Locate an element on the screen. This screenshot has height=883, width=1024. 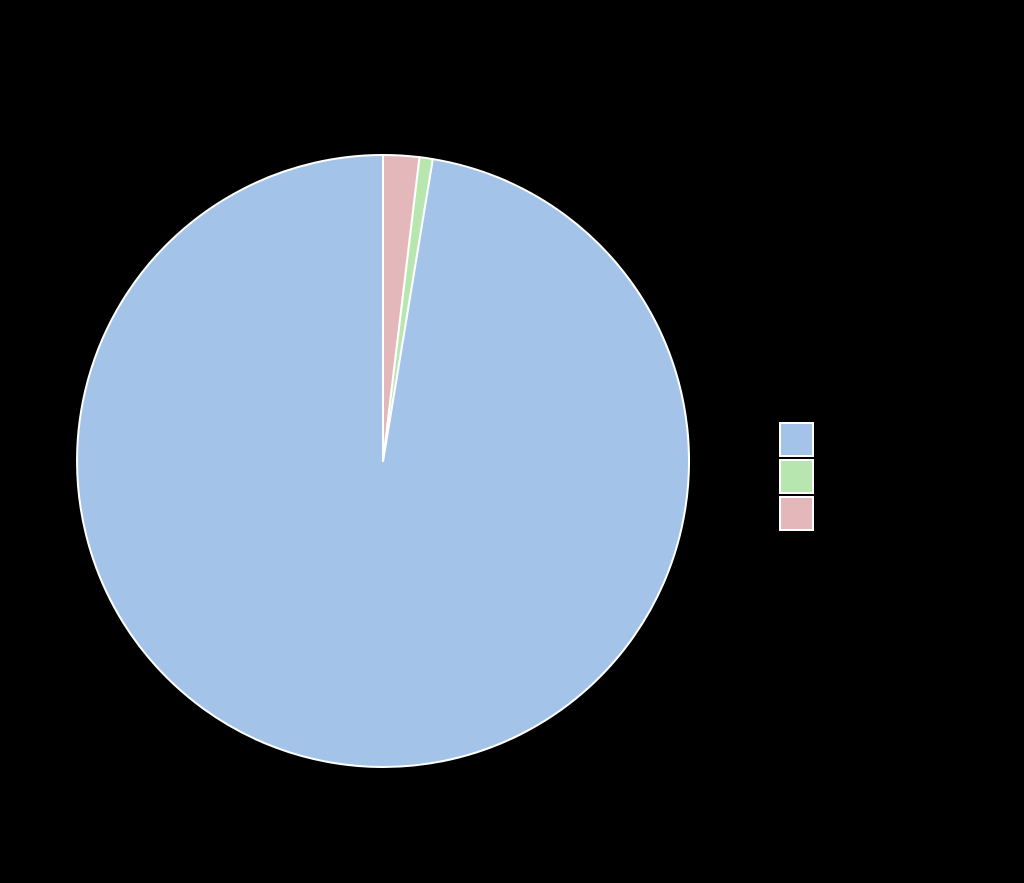
legend is located at coordinates (796, 476).